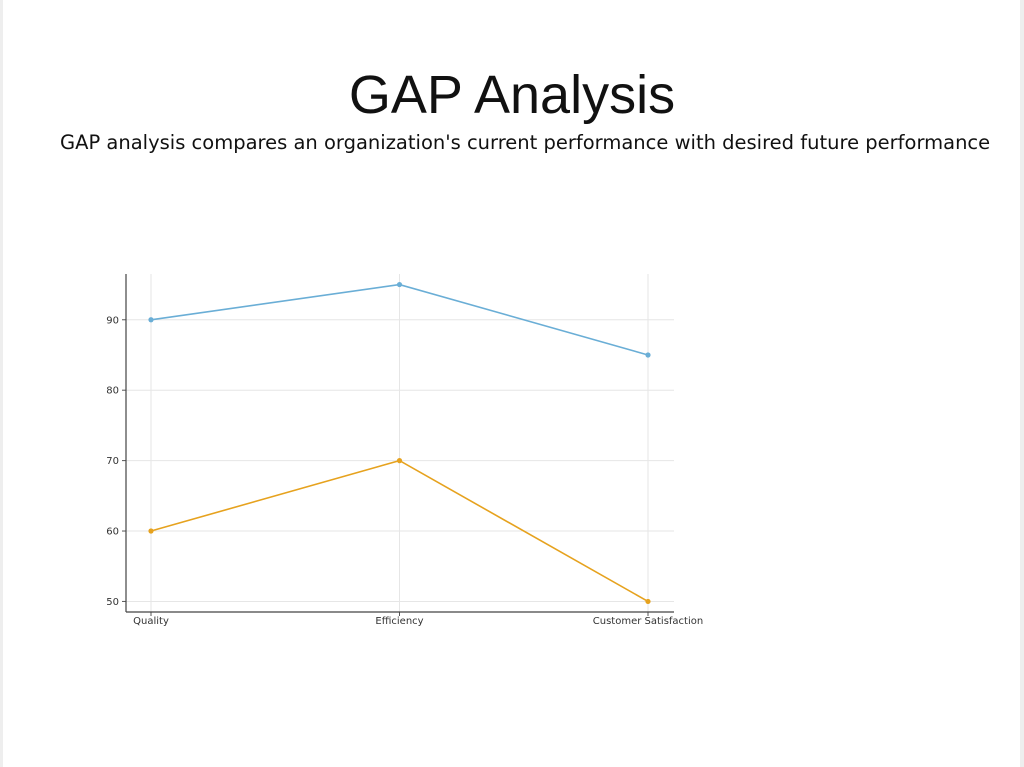  What do you see at coordinates (112, 391) in the screenshot?
I see `y-tick-label: 80` at bounding box center [112, 391].